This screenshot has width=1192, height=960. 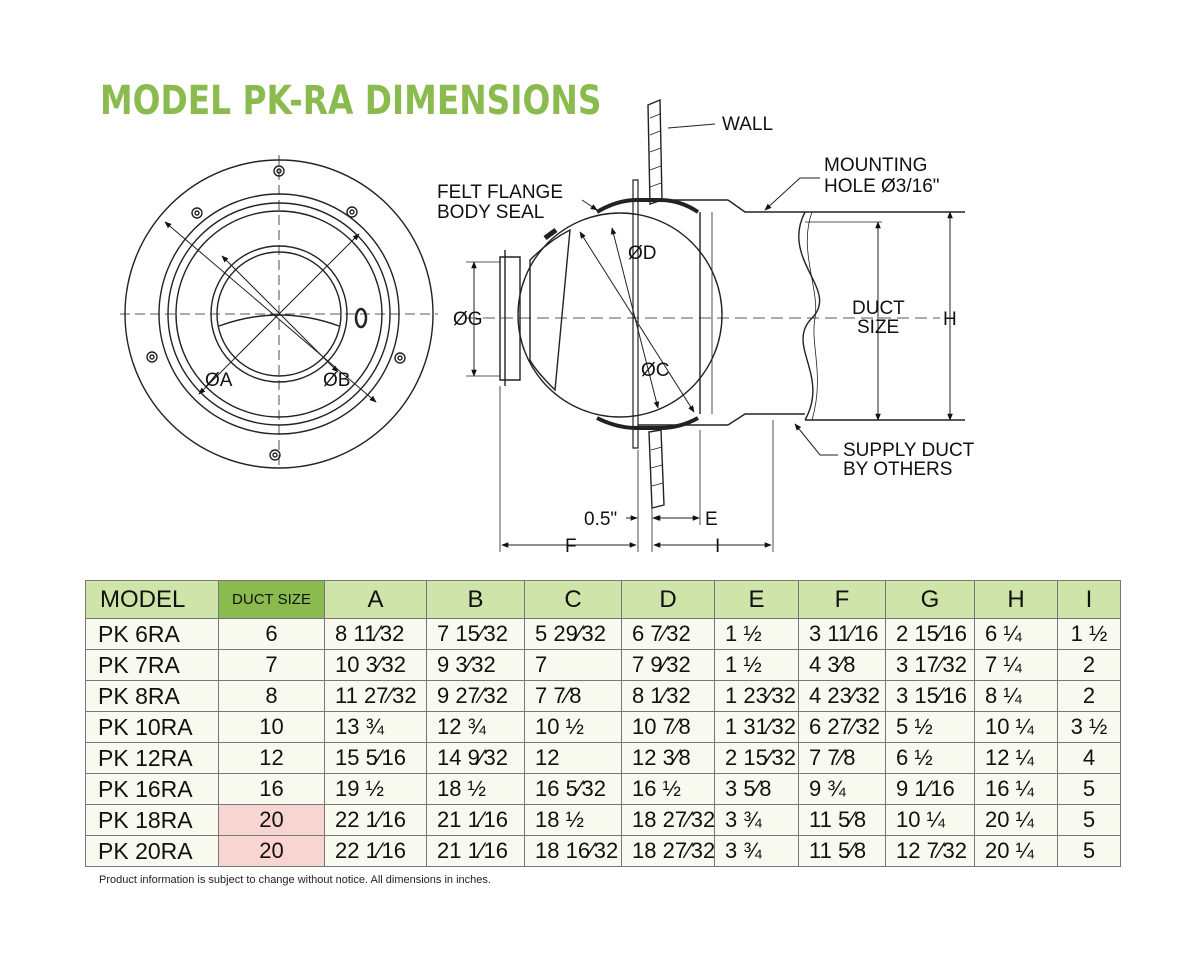 What do you see at coordinates (271, 696) in the screenshot?
I see `duct-size-cell: 8` at bounding box center [271, 696].